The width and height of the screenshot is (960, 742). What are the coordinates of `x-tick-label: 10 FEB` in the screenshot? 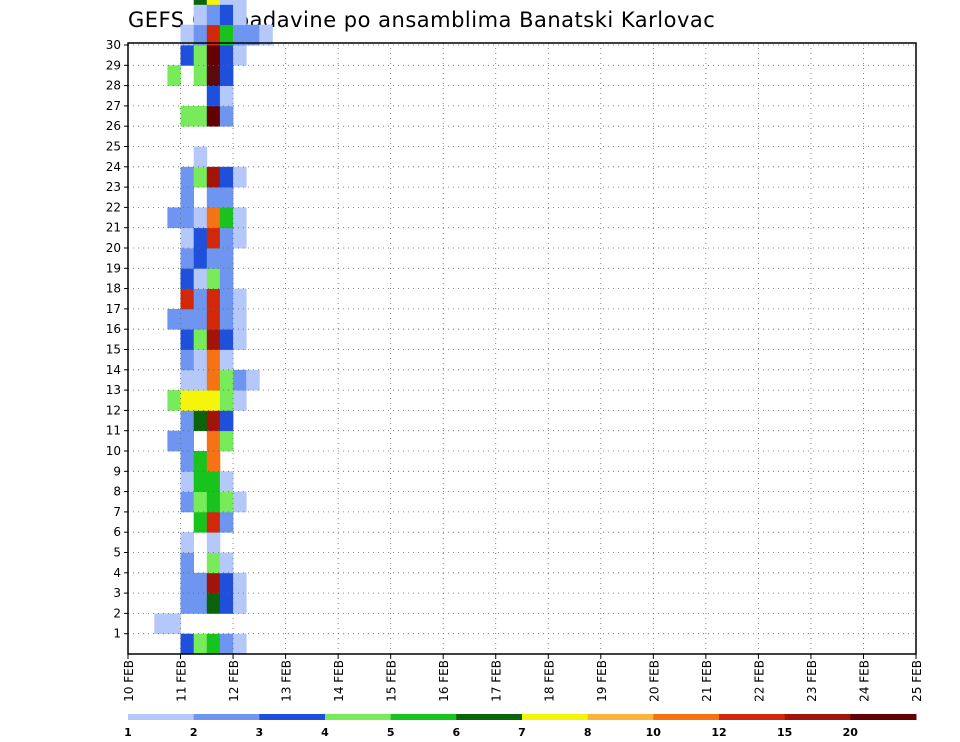 It's located at (129, 681).